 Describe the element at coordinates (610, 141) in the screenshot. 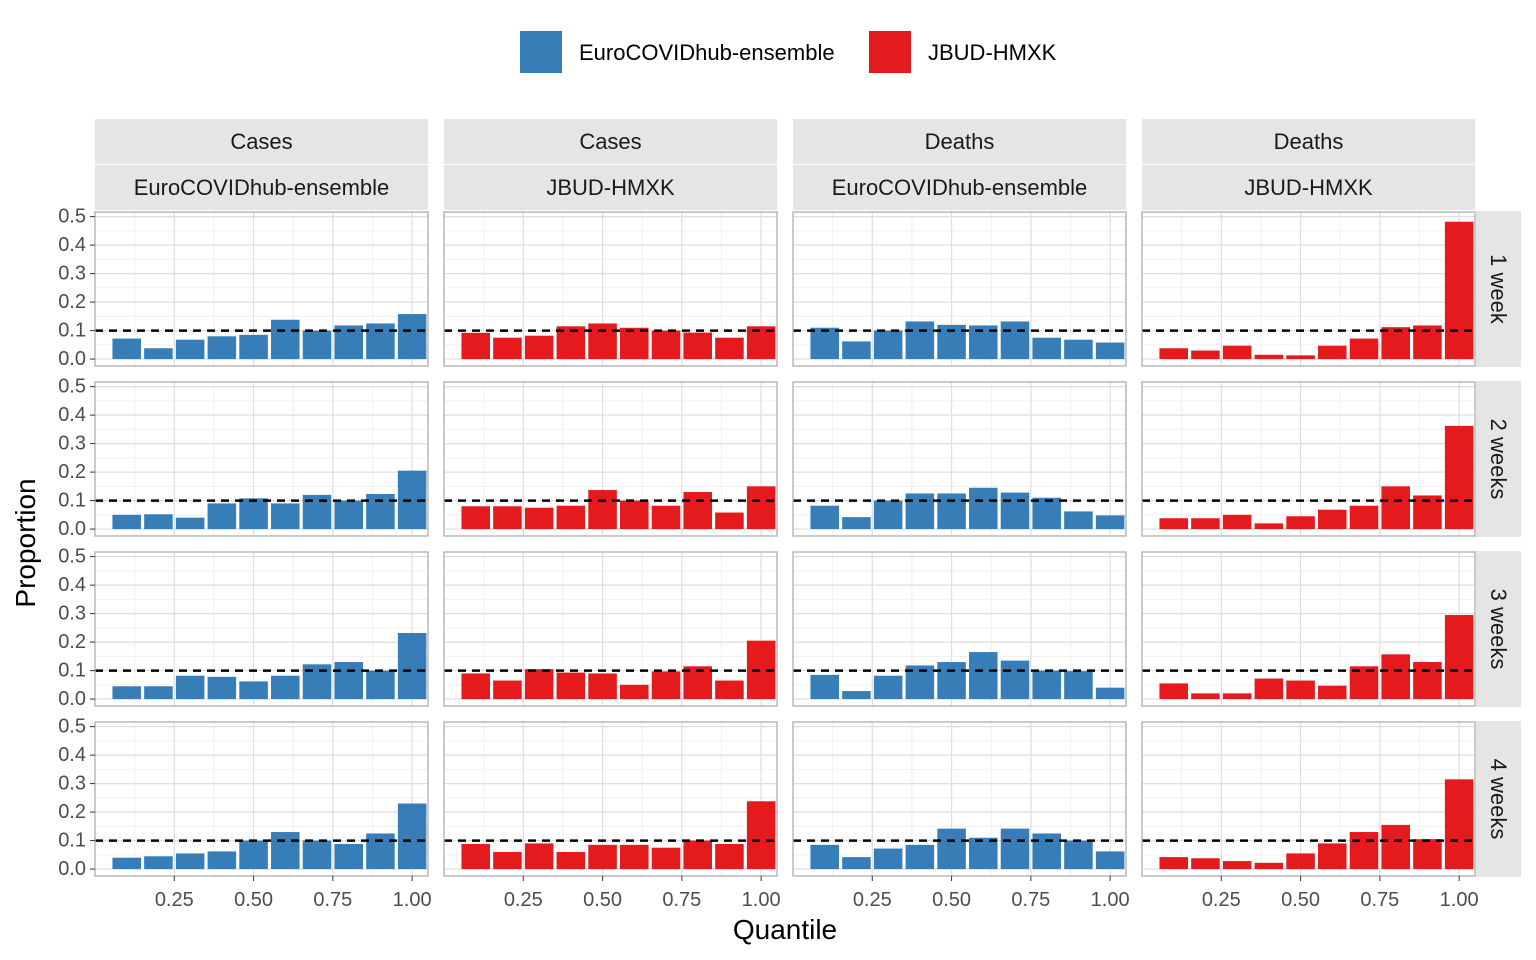

I see `facet-strip-top` at that location.